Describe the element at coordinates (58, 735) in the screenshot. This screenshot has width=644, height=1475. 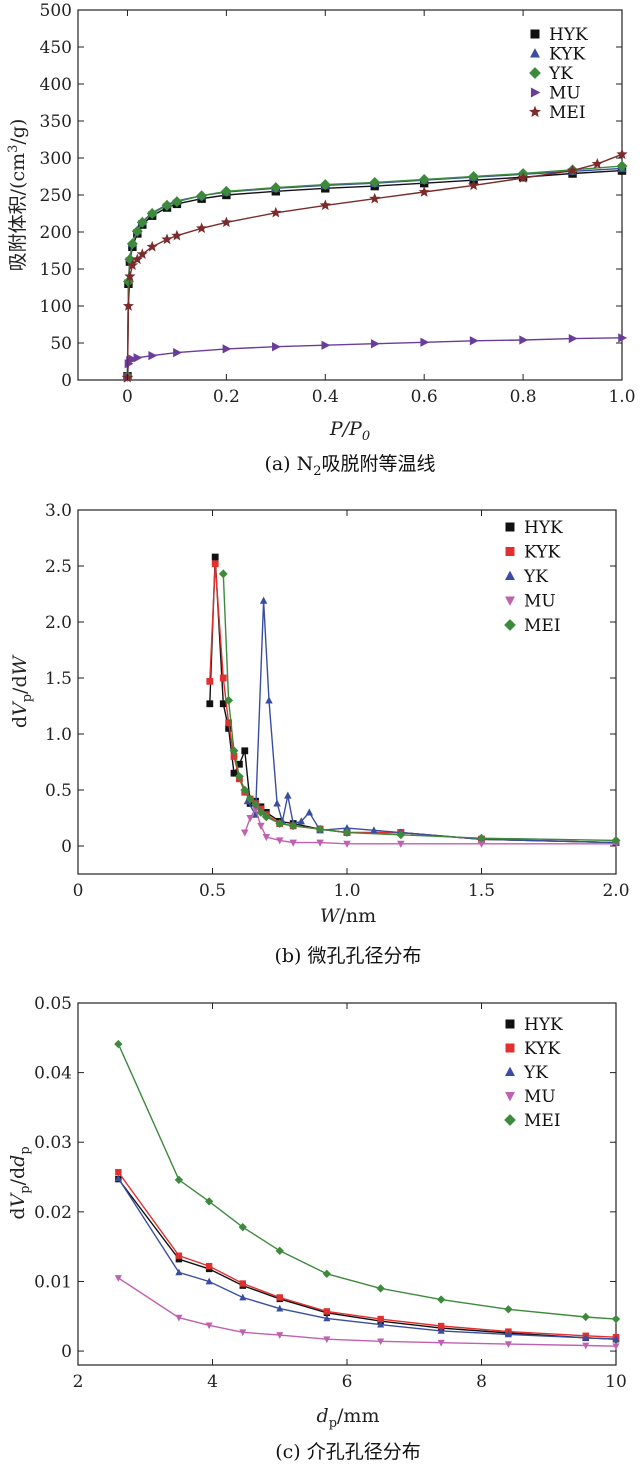
I see `y-tick-label: 1.0` at that location.